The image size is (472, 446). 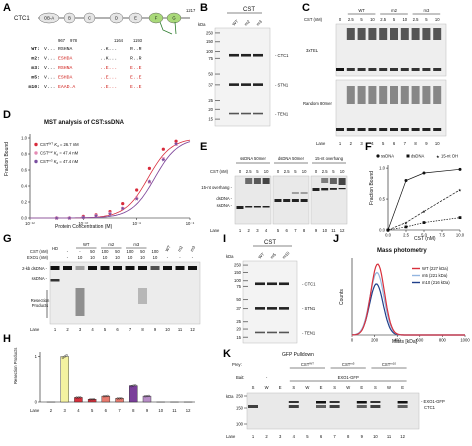 I want to click on panel-k-title: GFP Pulldown, so click(x=298, y=355).